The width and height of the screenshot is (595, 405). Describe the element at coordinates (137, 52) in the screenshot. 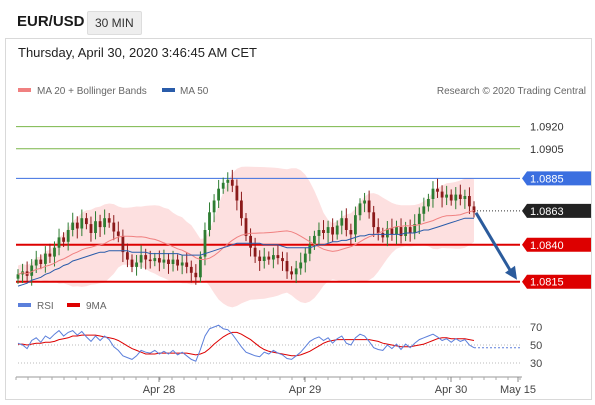

I see `chart-timestamp: Thursday, April 30, 2020 3:46:45 AM CET` at that location.